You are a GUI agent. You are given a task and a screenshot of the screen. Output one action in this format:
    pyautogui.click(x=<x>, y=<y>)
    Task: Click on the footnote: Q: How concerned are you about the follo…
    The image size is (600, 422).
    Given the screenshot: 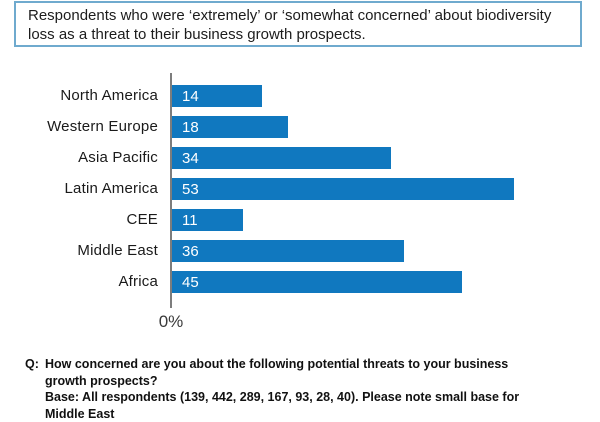 What is the action you would take?
    pyautogui.click(x=305, y=389)
    